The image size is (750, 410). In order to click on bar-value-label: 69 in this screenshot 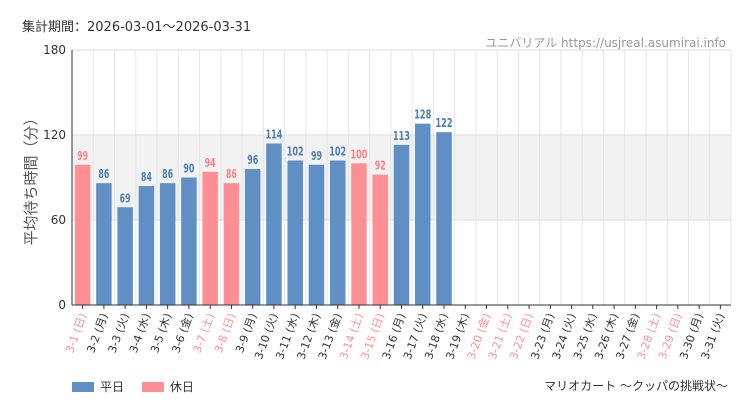, I will do `click(125, 198)`.